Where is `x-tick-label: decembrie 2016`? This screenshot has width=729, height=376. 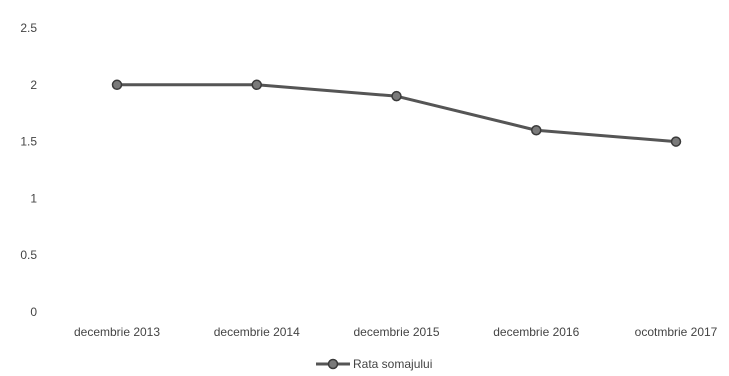 x-tick-label: decembrie 2016 is located at coordinates (536, 332).